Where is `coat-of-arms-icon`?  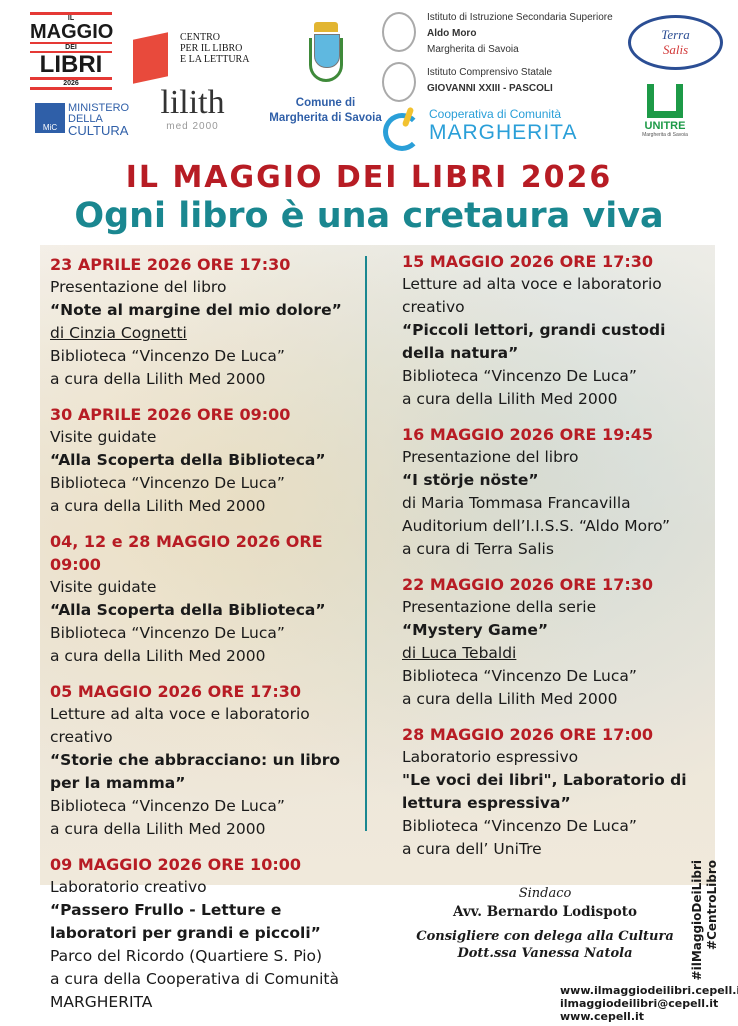 coat-of-arms-icon is located at coordinates (325, 47).